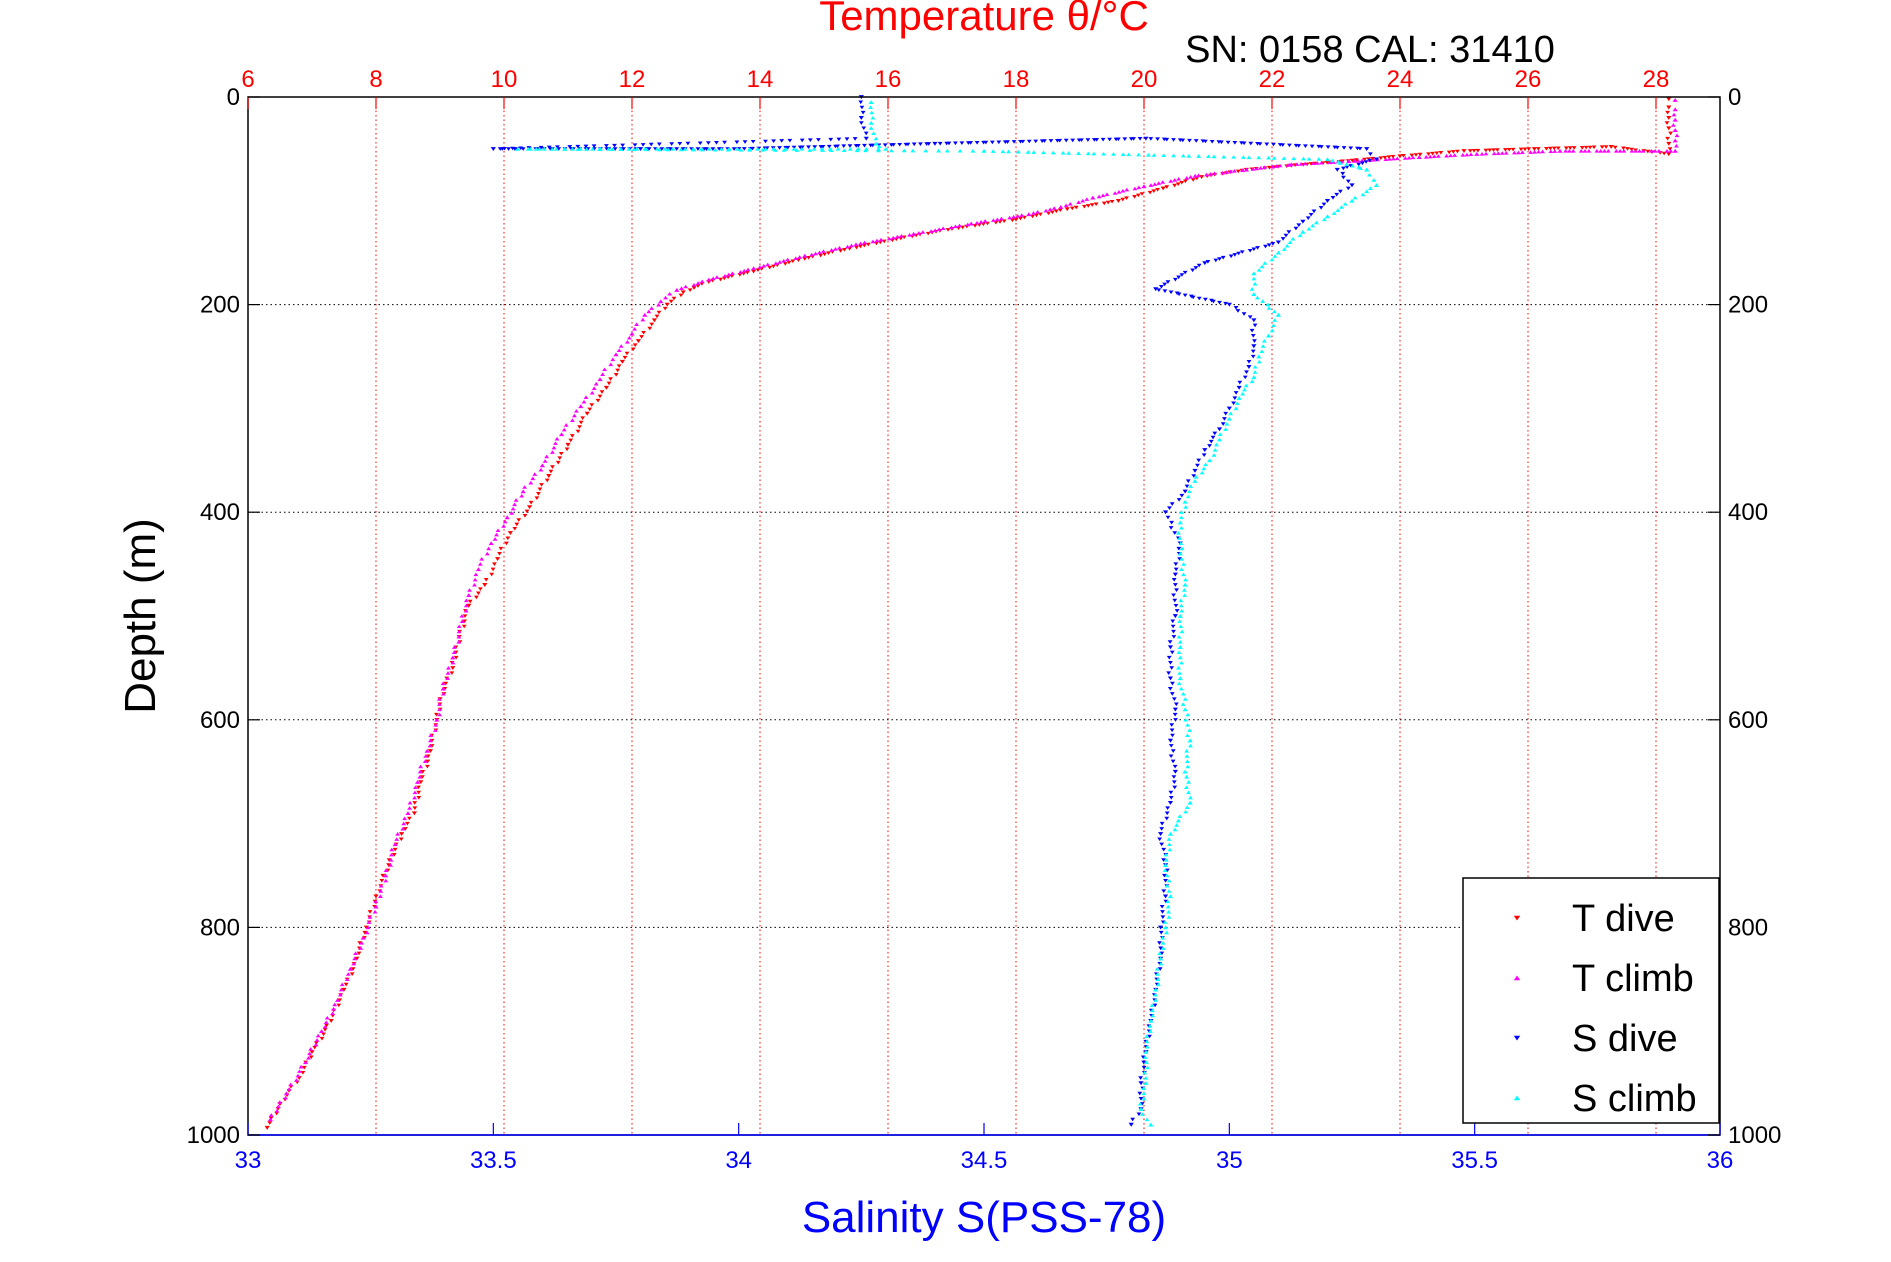 The image size is (1891, 1262). What do you see at coordinates (220, 512) in the screenshot?
I see `depth-tick-label-left: 400` at bounding box center [220, 512].